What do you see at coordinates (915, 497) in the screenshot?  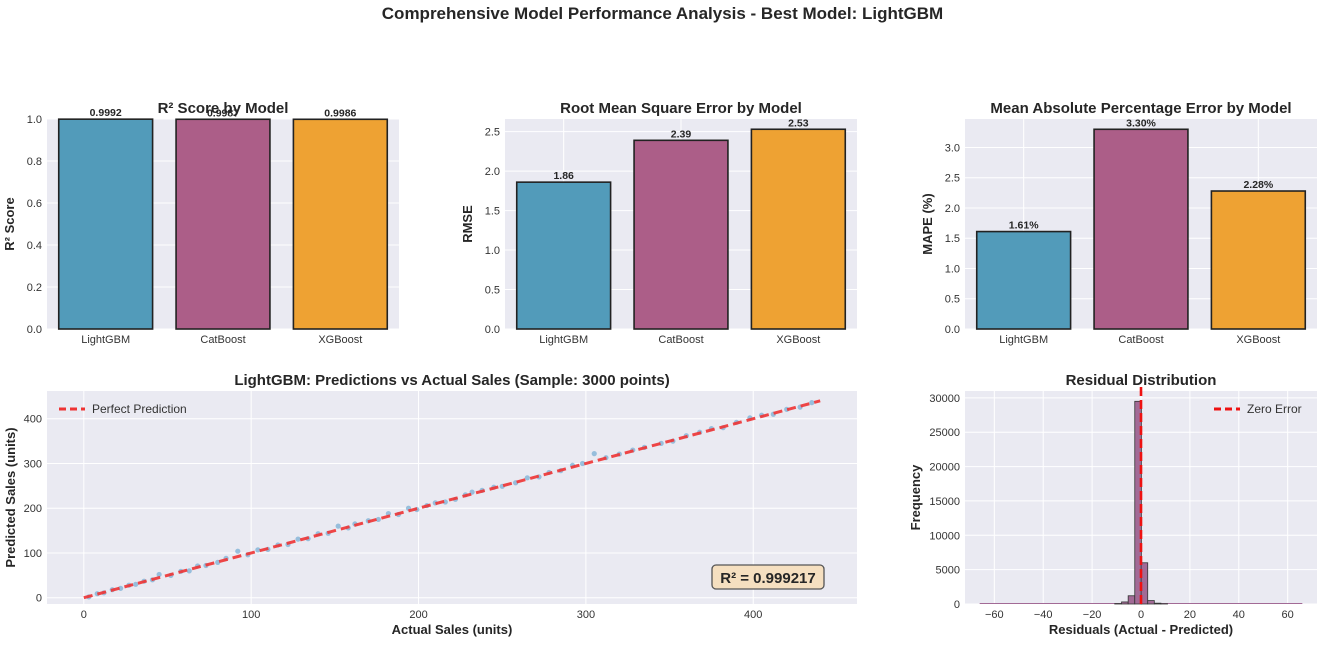 I see `residuals-ylabel: Frequency` at bounding box center [915, 497].